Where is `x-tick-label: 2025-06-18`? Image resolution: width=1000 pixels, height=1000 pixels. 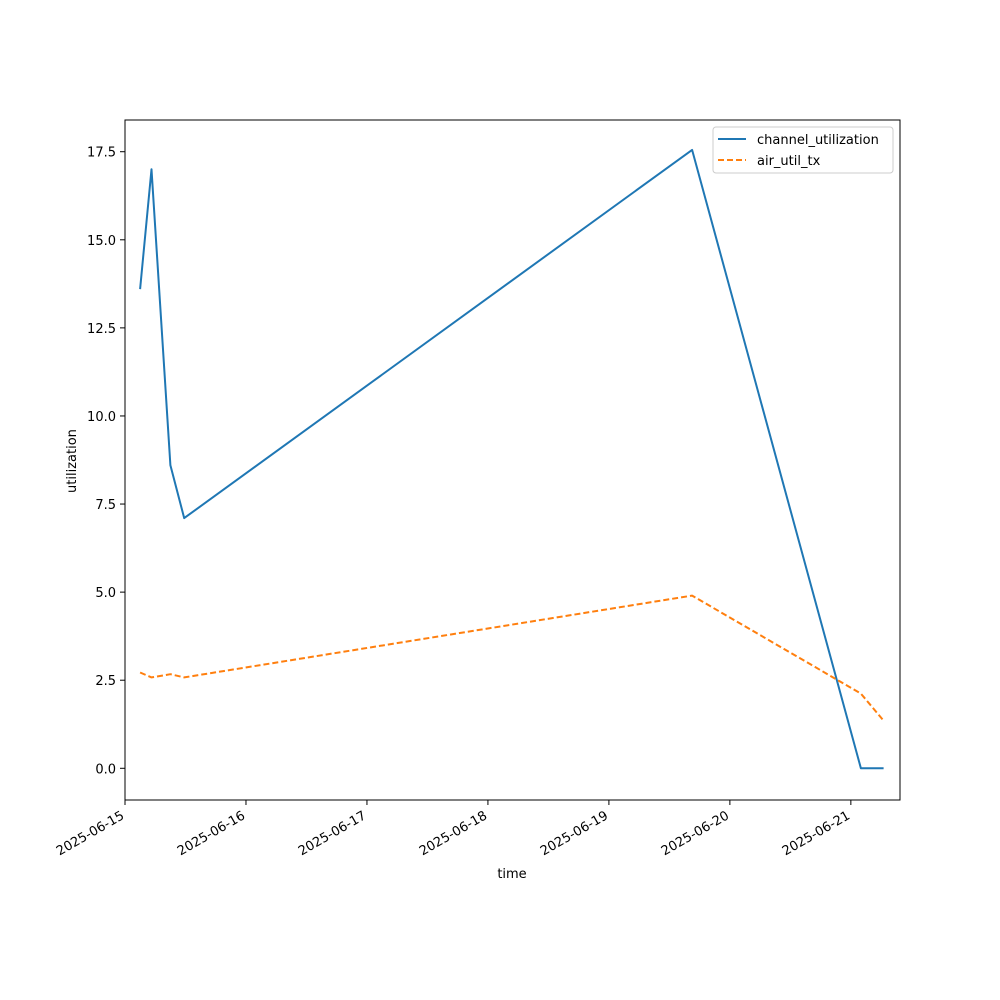 x-tick-label: 2025-06-18 is located at coordinates (453, 833).